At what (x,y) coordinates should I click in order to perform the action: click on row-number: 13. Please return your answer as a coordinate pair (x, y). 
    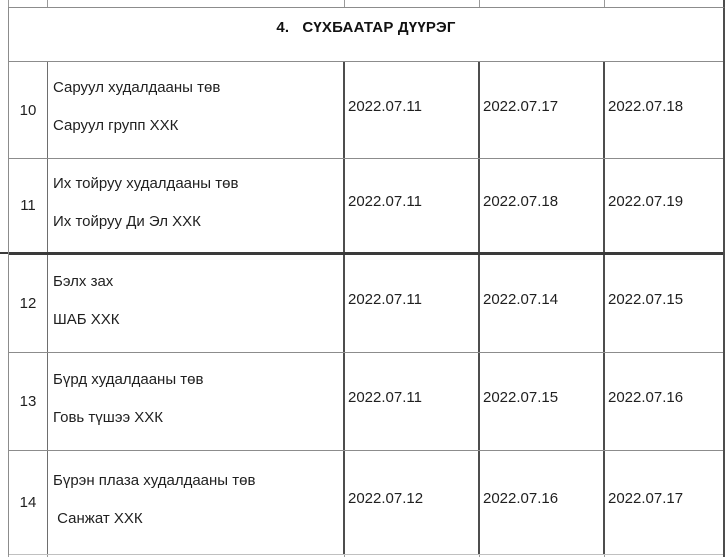
    Looking at the image, I should click on (28, 401).